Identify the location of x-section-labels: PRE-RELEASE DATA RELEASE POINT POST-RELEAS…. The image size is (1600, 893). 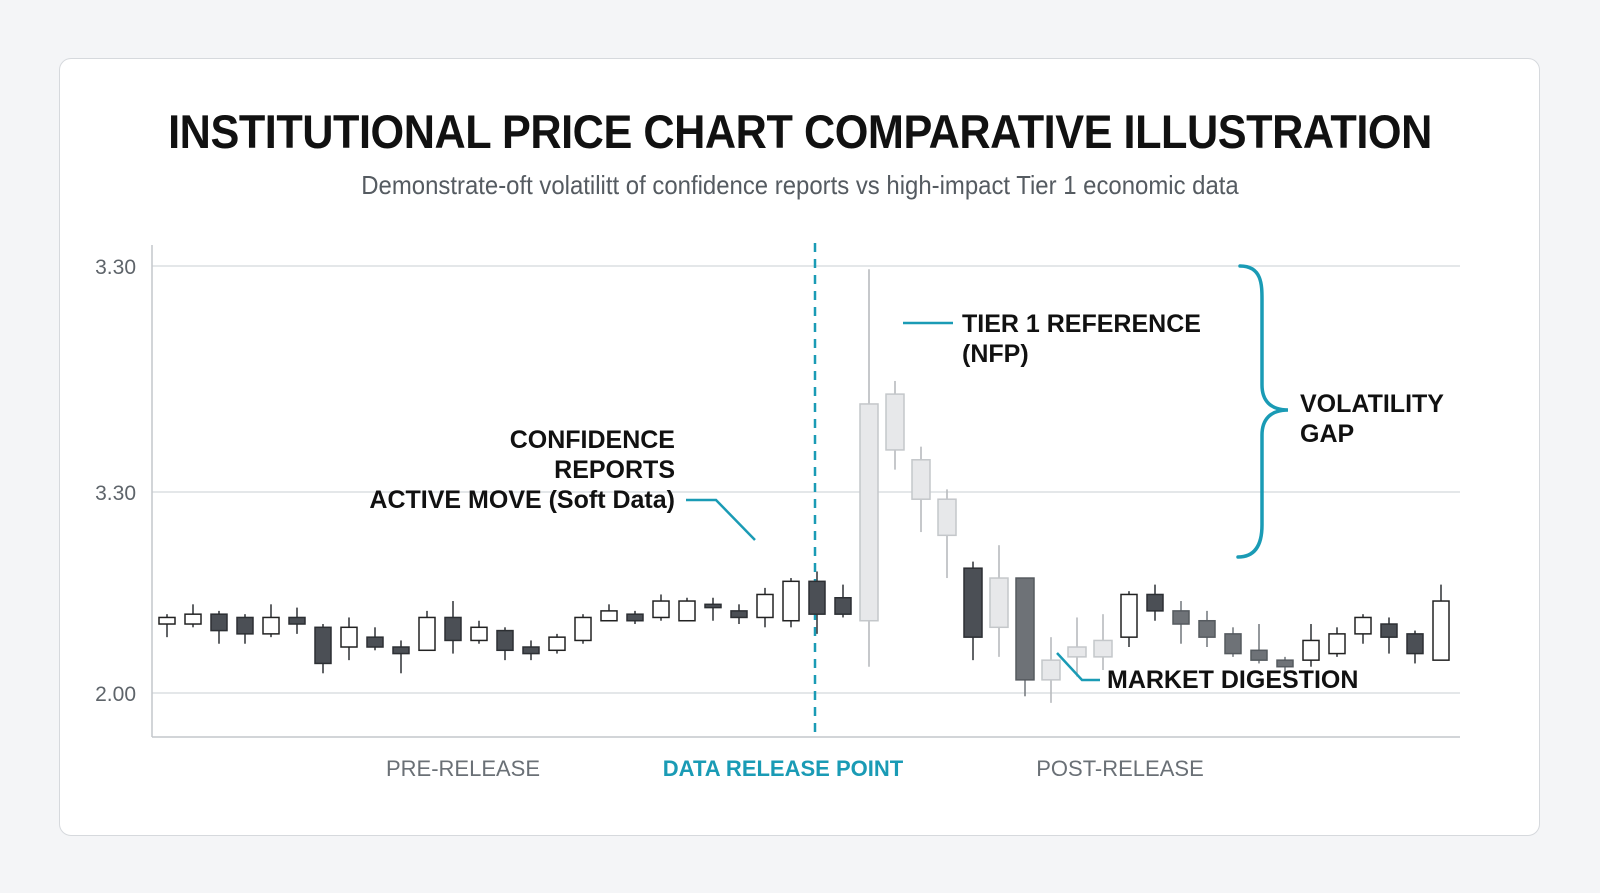
(795, 768).